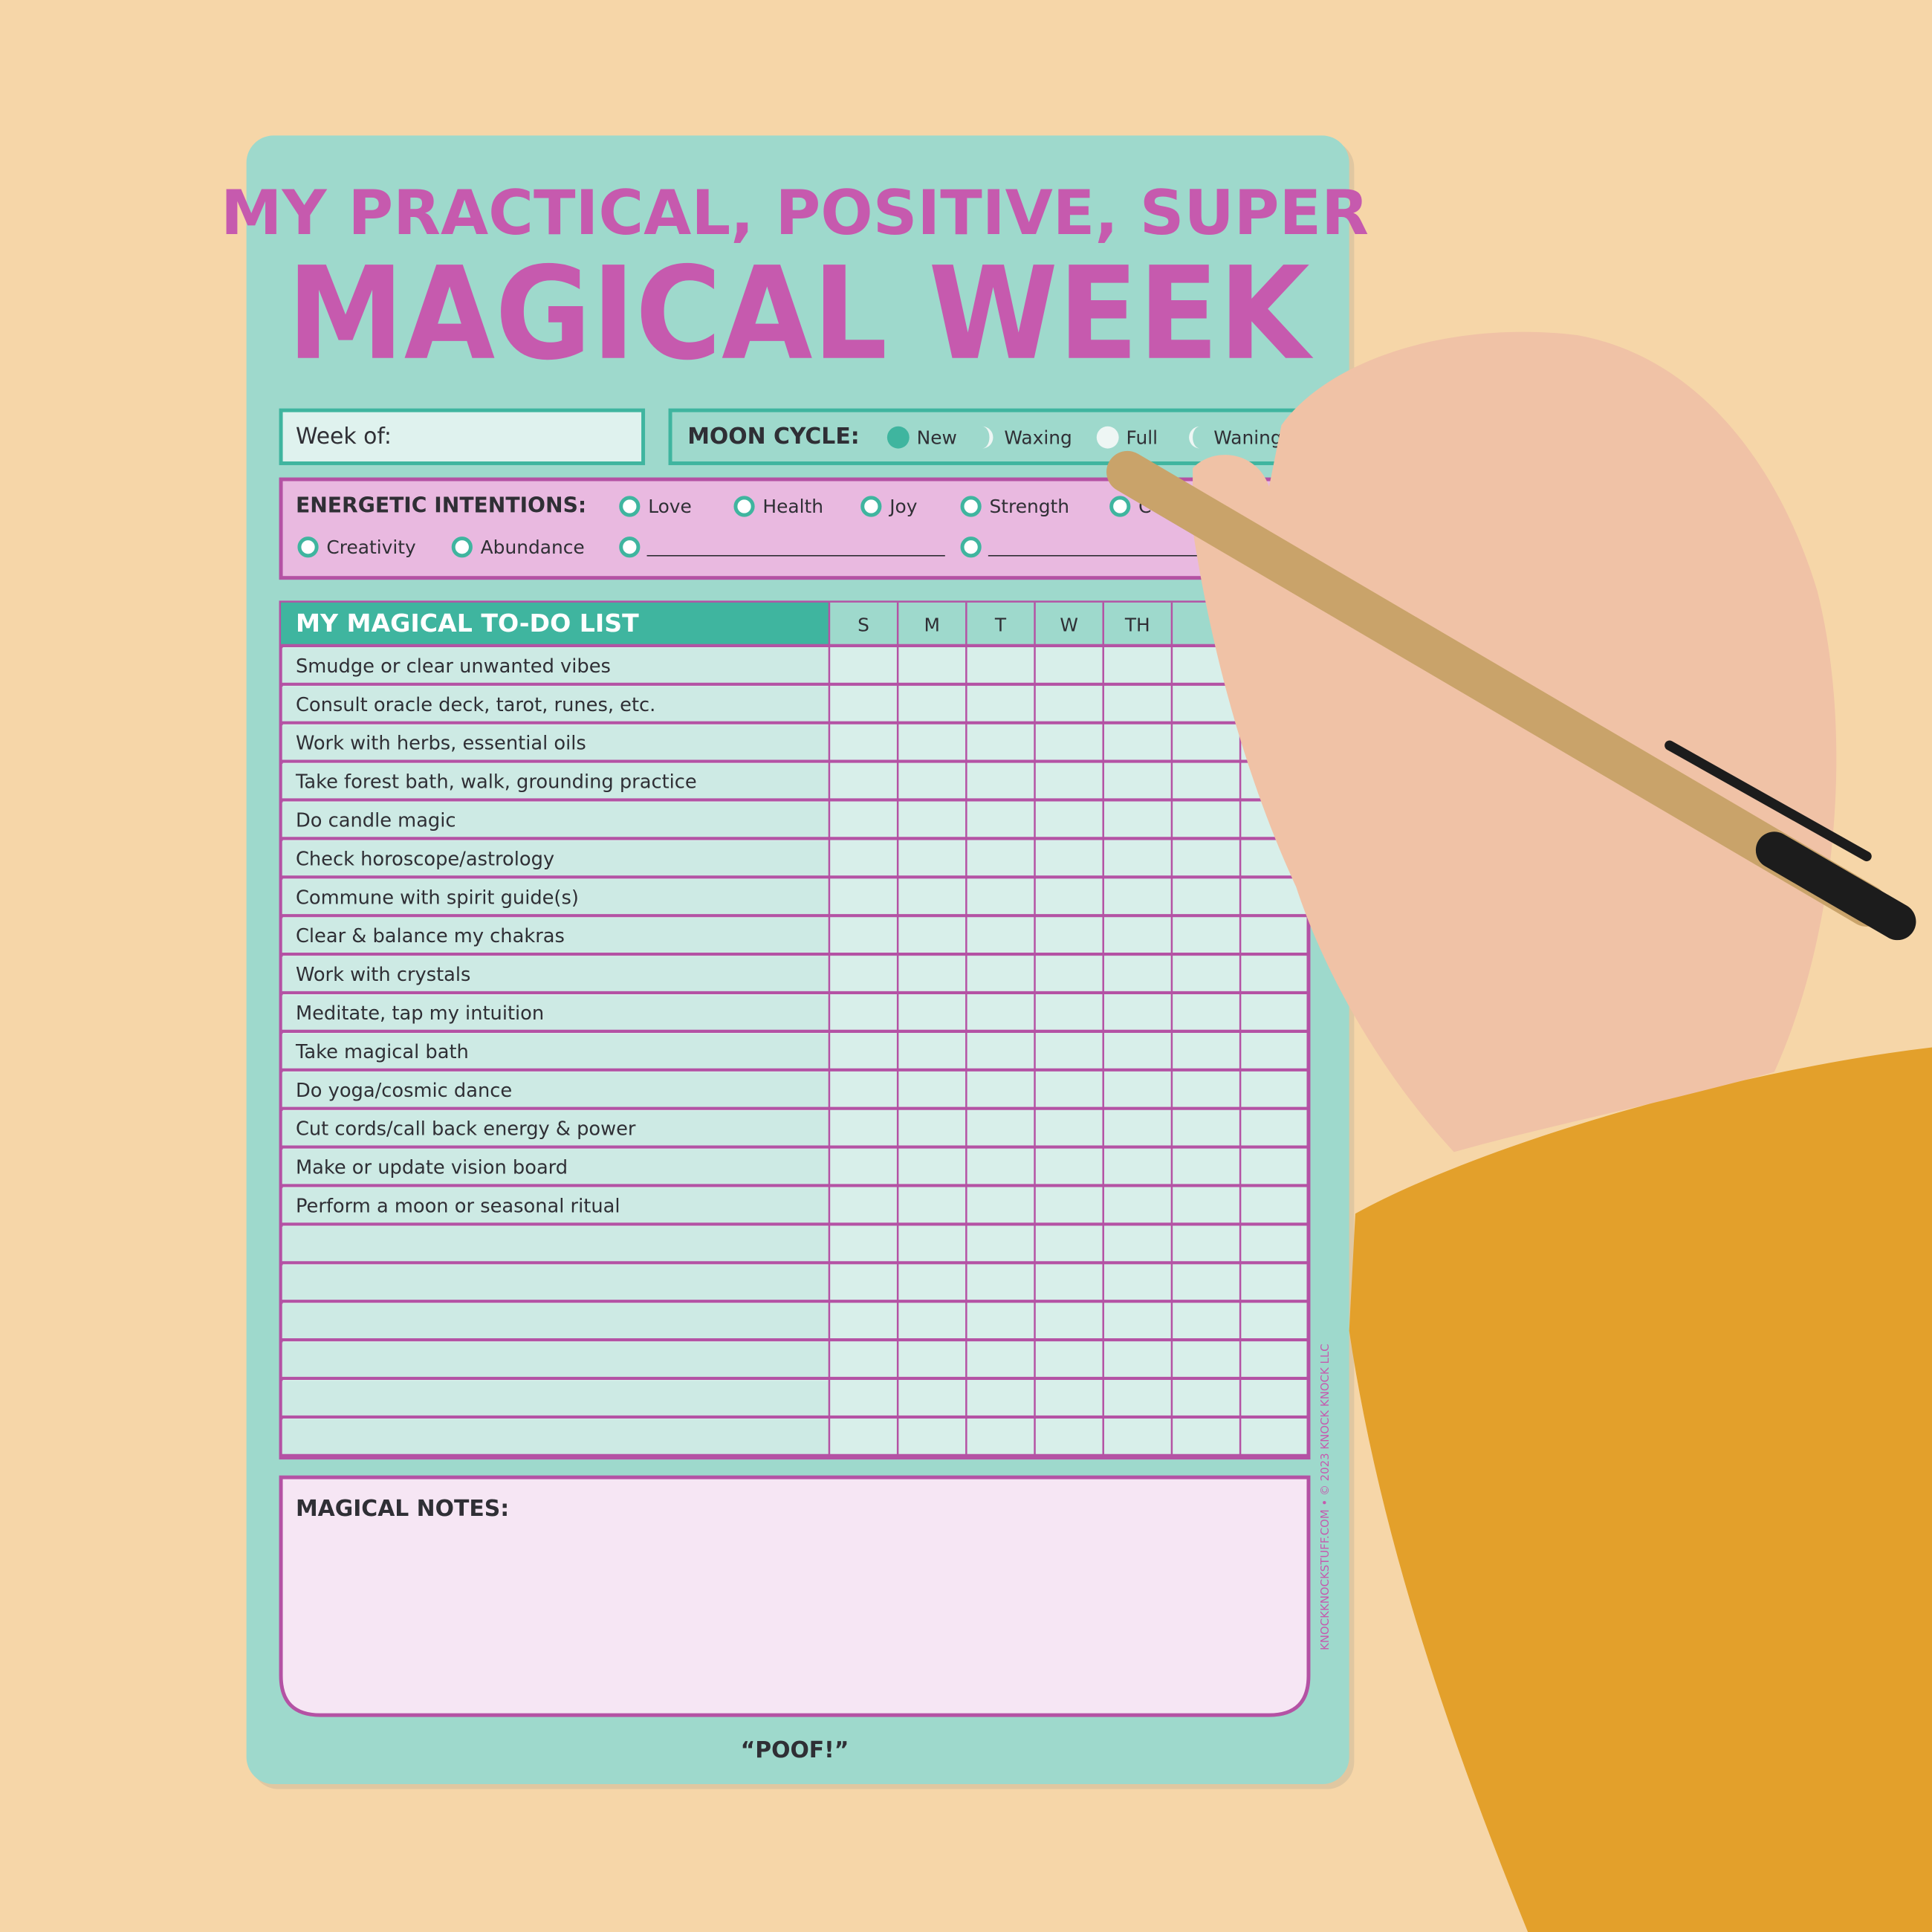 This screenshot has height=1932, width=1932. What do you see at coordinates (441, 744) in the screenshot?
I see `todo-item: Work with herbs, essential oils` at bounding box center [441, 744].